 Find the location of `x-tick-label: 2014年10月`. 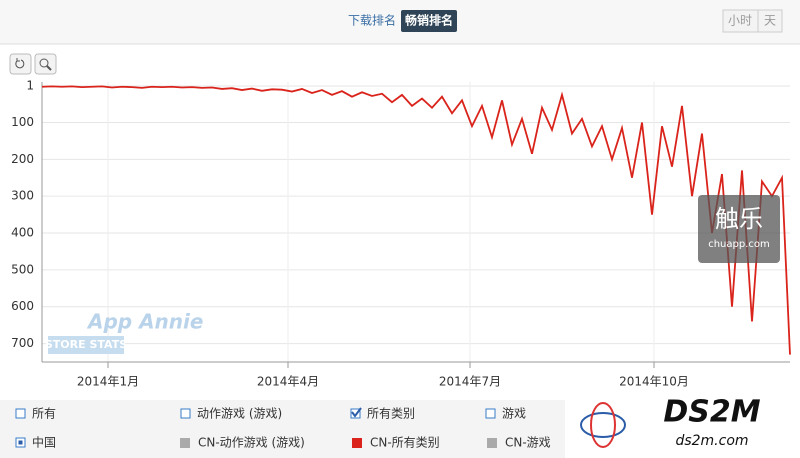

x-tick-label: 2014年10月 is located at coordinates (654, 382).